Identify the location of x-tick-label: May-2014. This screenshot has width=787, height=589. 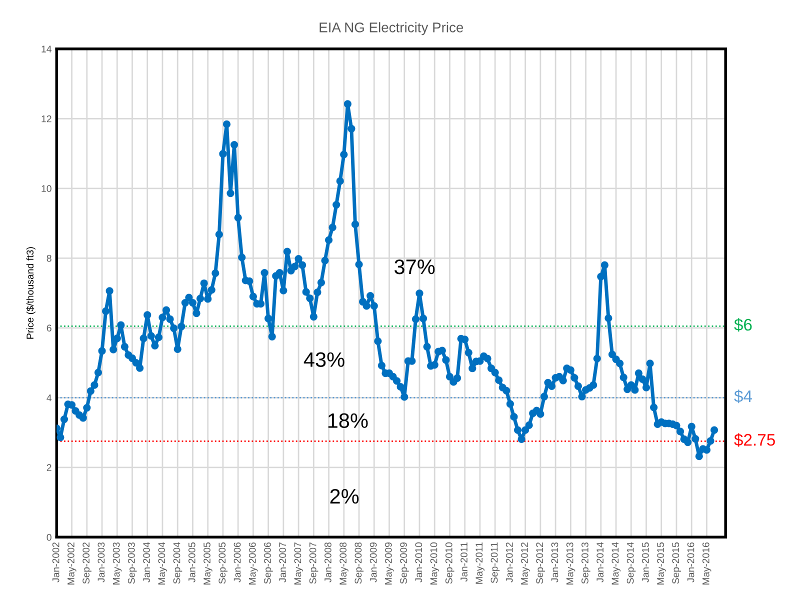
(616, 563).